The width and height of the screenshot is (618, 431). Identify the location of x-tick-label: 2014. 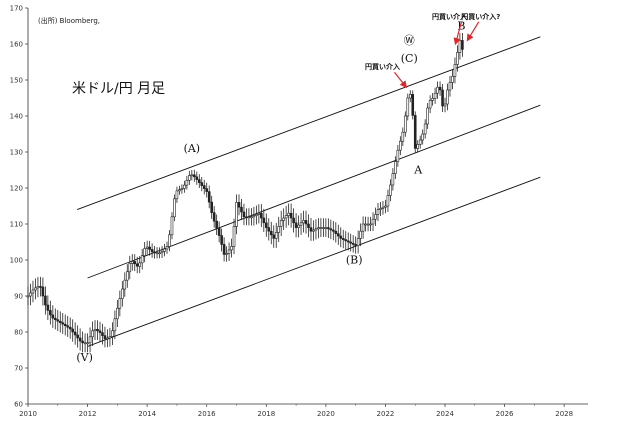
(147, 414).